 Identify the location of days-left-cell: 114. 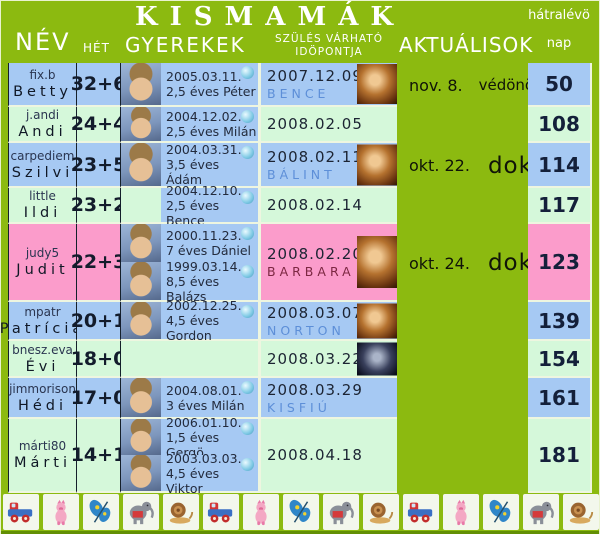
(560, 165).